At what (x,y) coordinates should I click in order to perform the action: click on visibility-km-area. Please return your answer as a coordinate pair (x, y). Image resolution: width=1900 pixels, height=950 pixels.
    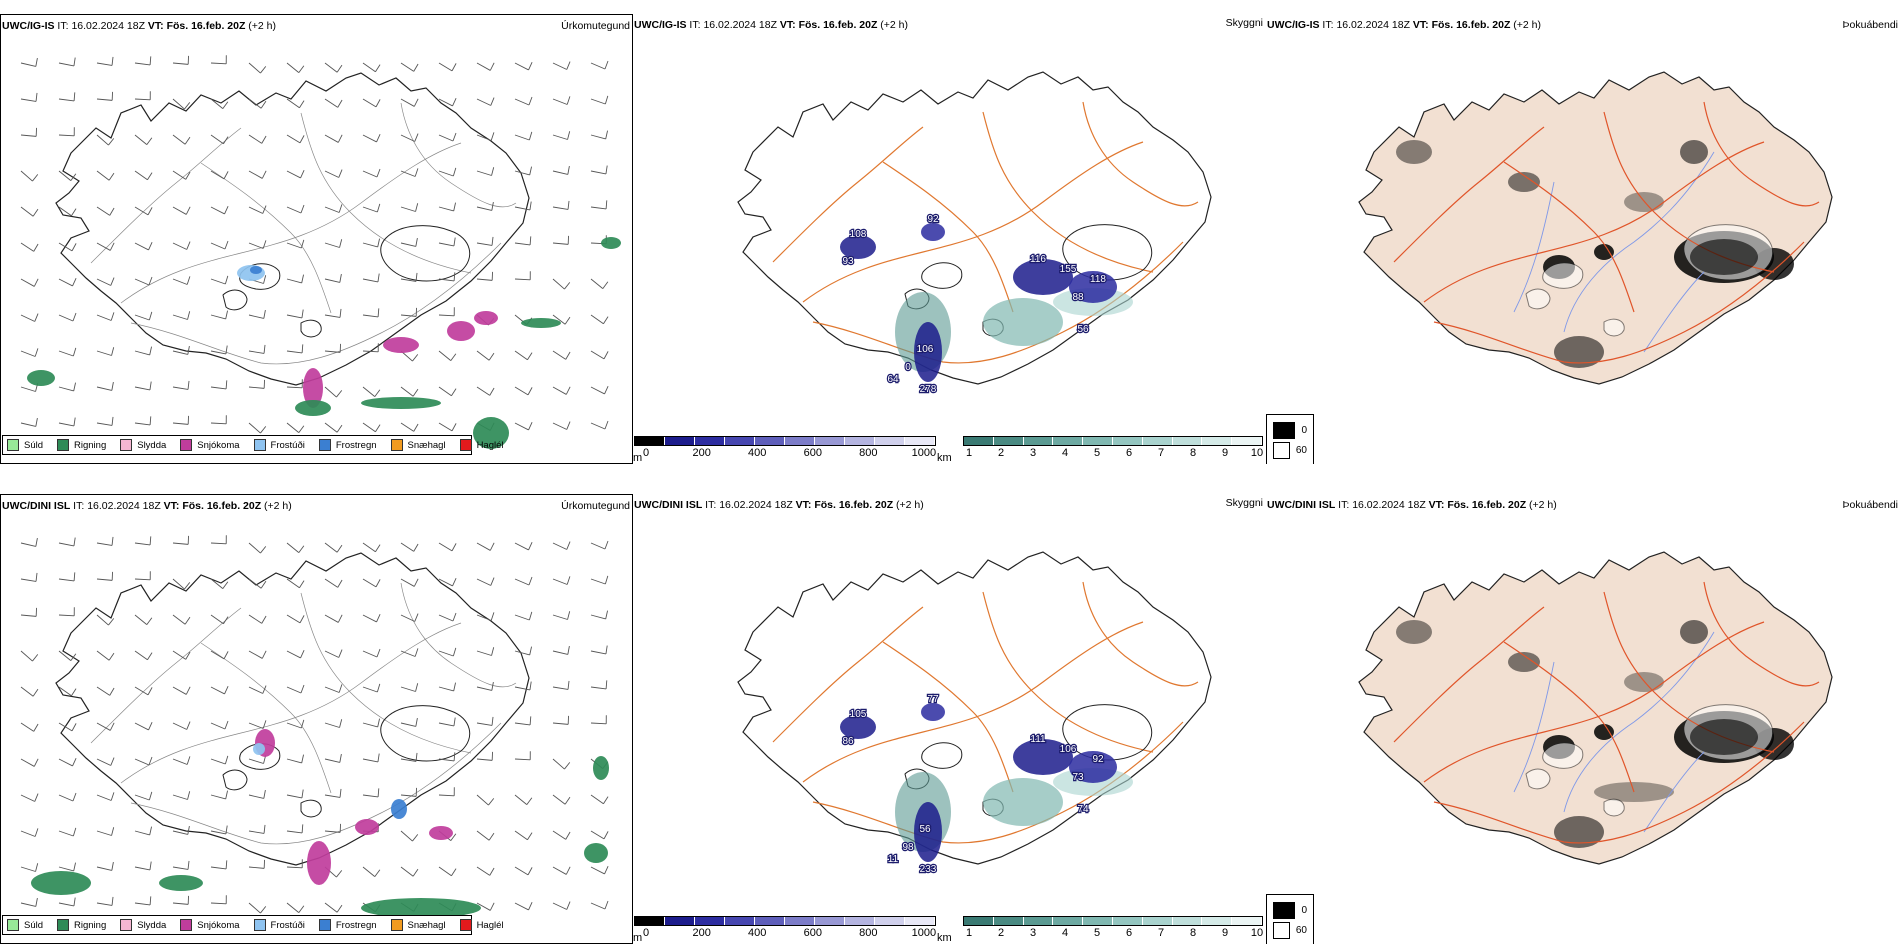
    Looking at the image, I should click on (1023, 802).